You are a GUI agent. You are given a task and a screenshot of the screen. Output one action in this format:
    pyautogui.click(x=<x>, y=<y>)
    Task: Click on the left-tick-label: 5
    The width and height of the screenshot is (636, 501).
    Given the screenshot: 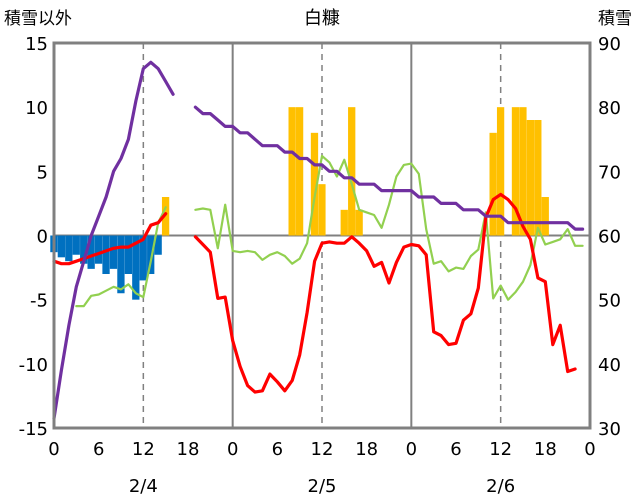 What is the action you would take?
    pyautogui.click(x=42, y=172)
    